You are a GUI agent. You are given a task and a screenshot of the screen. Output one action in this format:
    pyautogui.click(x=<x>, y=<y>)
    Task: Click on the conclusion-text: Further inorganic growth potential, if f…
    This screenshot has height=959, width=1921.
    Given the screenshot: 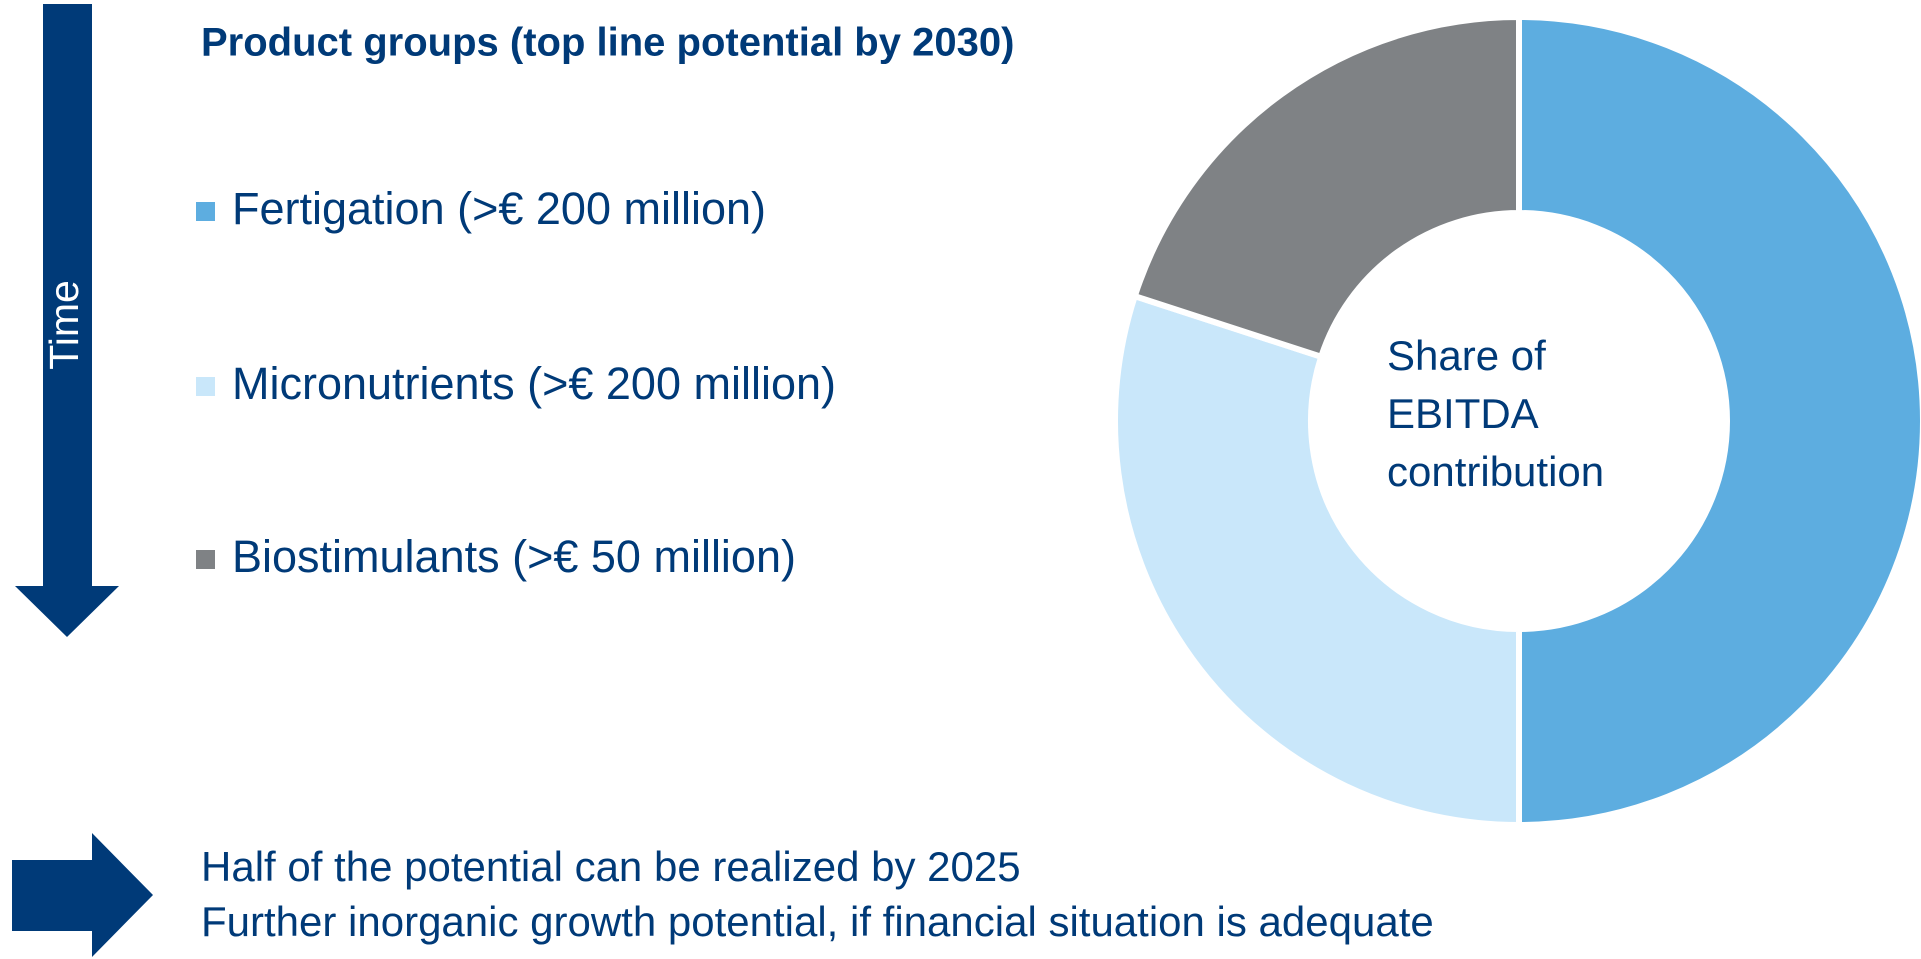 What is the action you would take?
    pyautogui.click(x=817, y=921)
    